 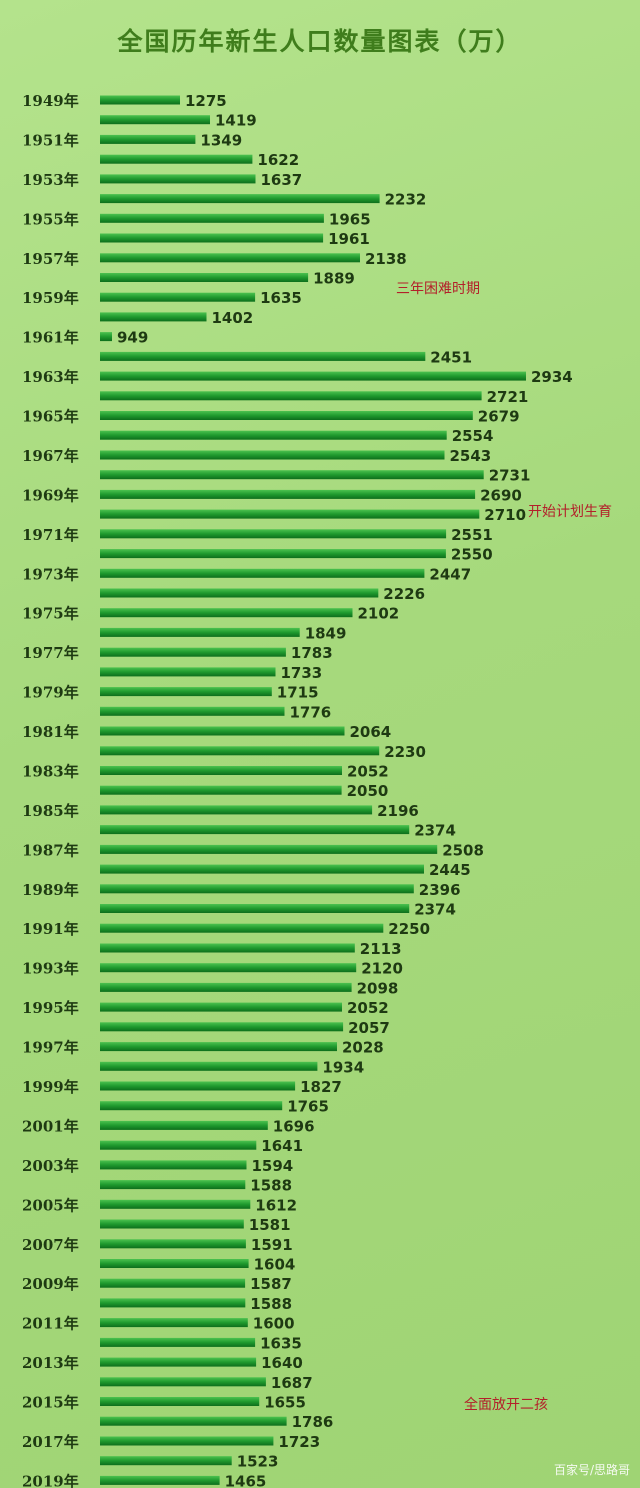 What do you see at coordinates (246, 1480) in the screenshot?
I see `value-label-2019年: 1465` at bounding box center [246, 1480].